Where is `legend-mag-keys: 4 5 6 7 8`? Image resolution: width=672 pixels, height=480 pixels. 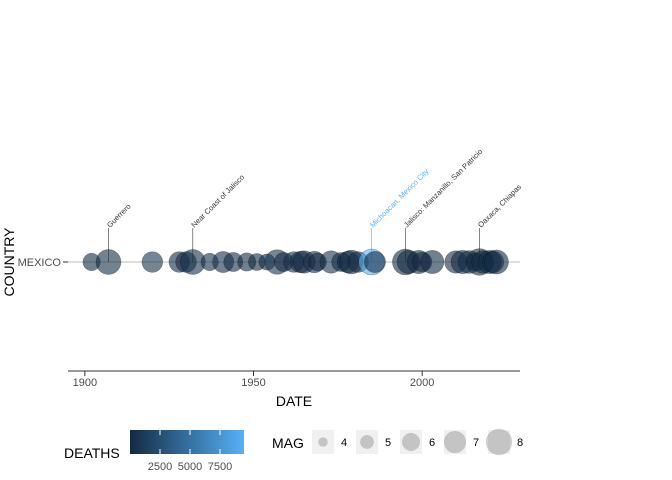 legend-mag-keys: 4 5 6 7 8 is located at coordinates (417, 442).